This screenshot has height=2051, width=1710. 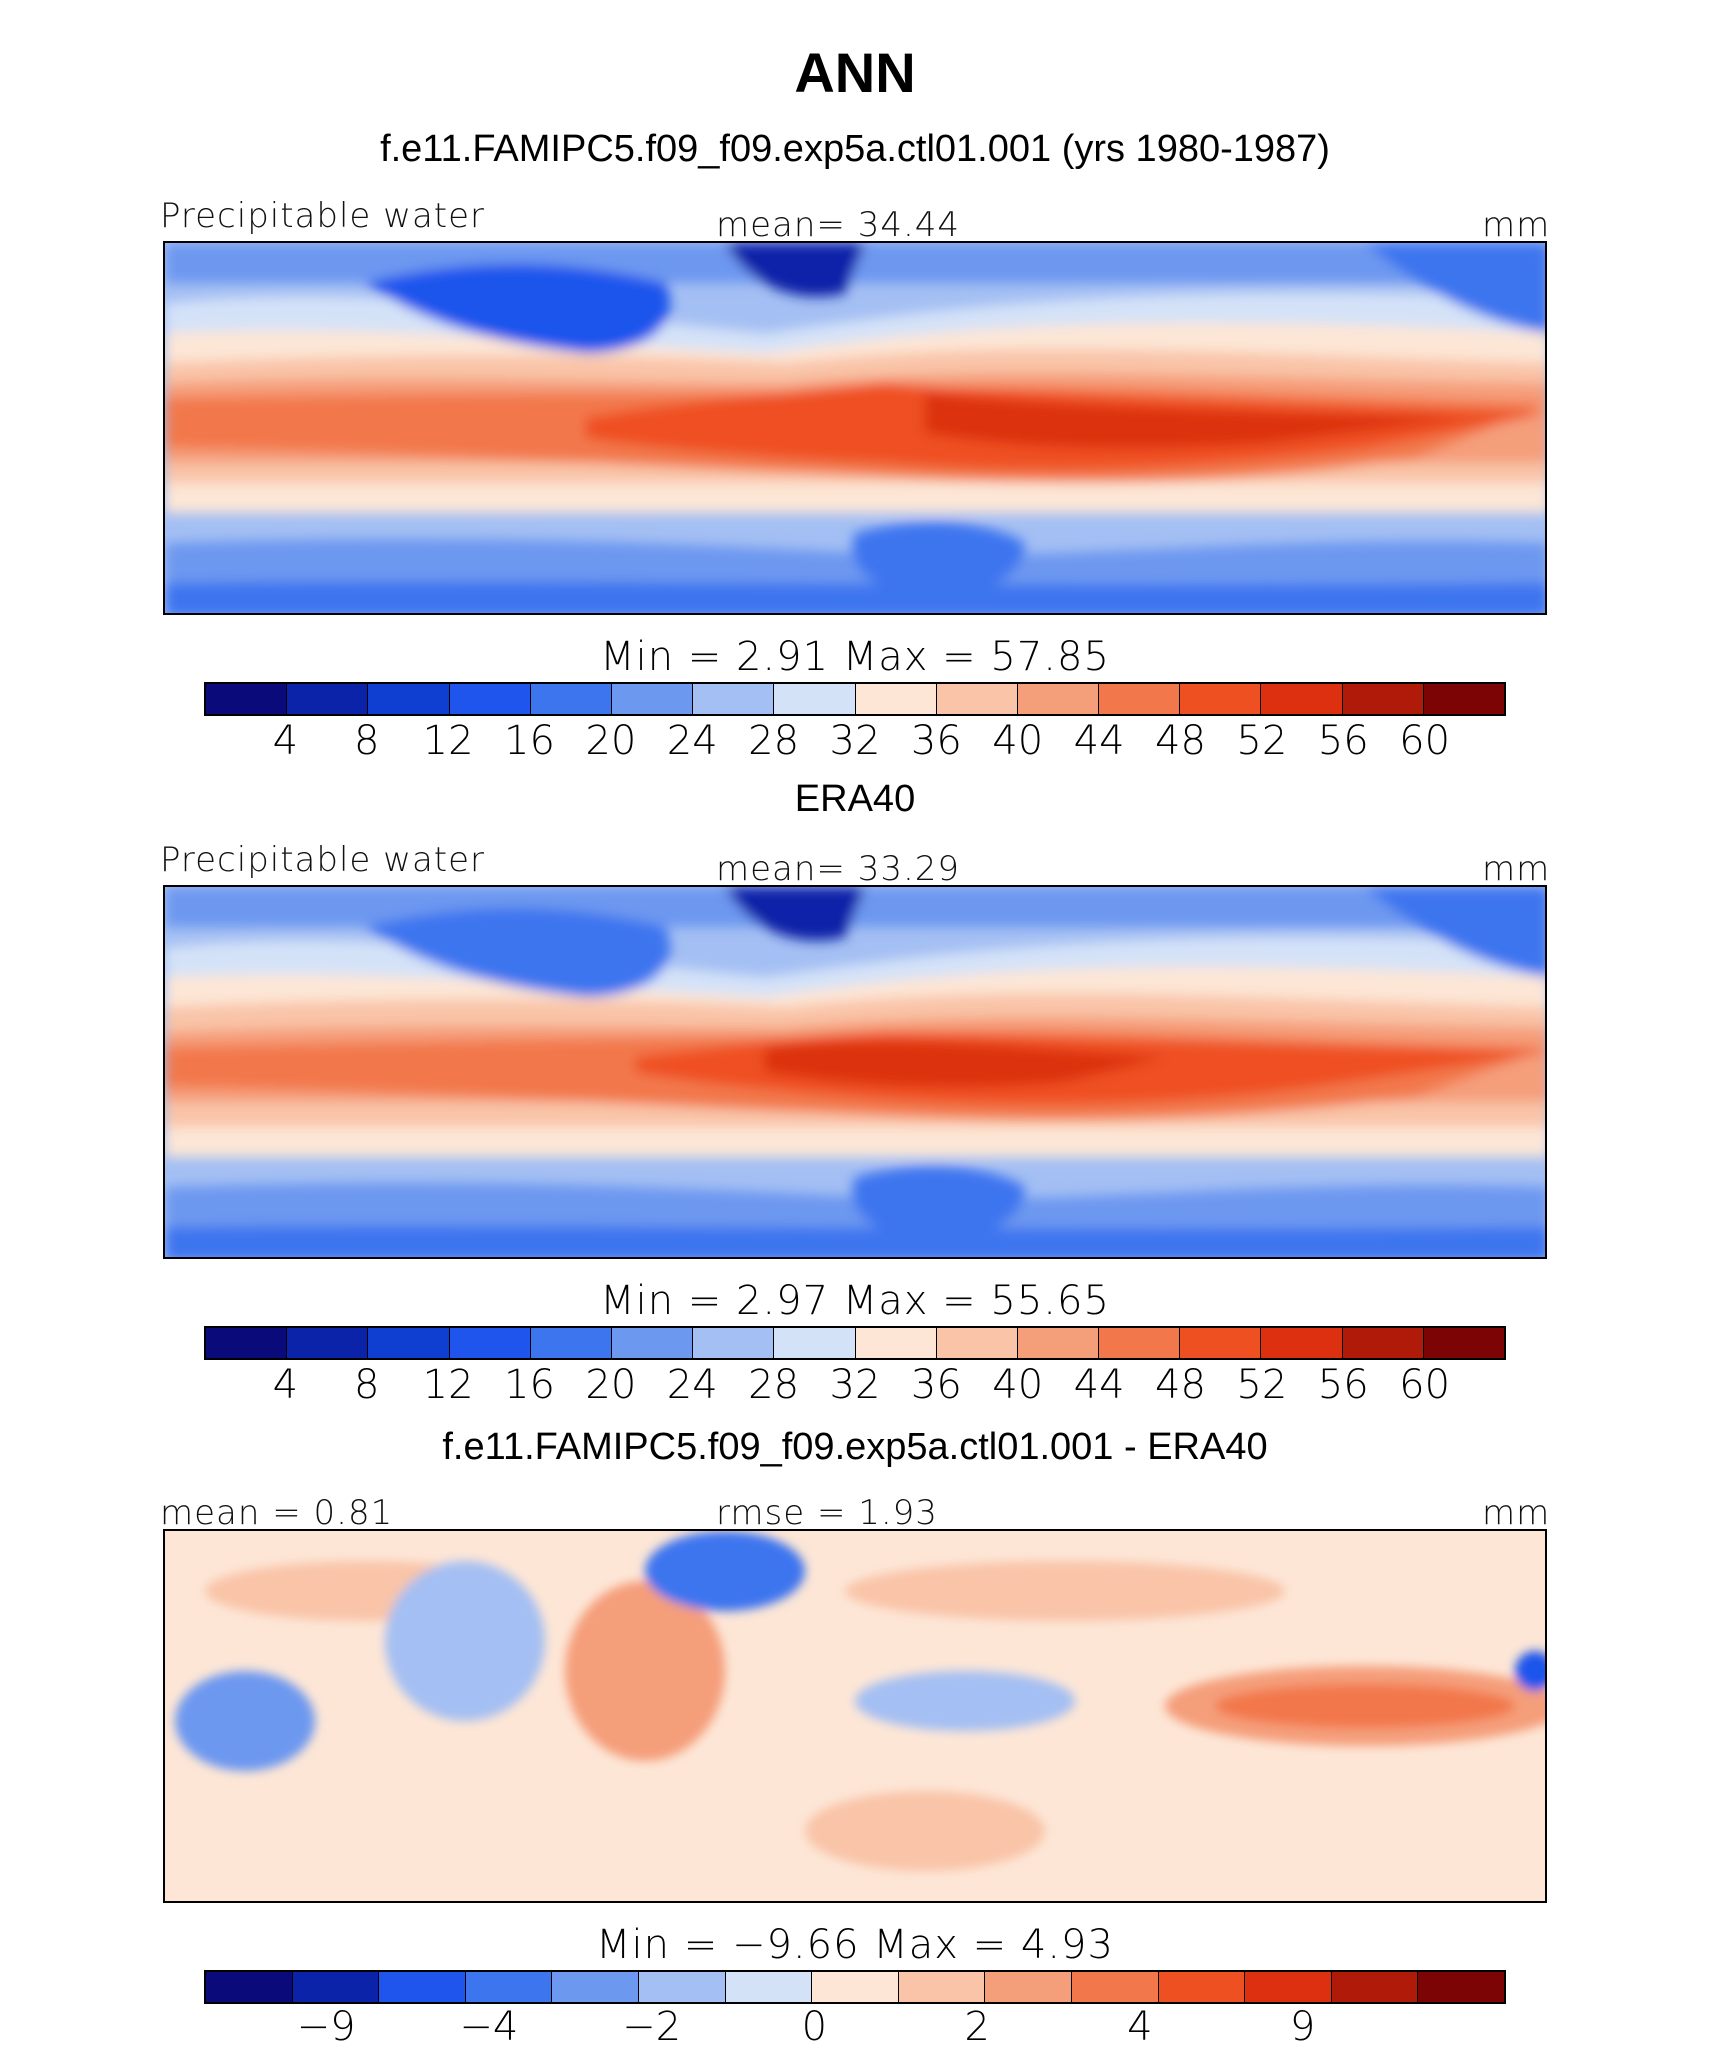 What do you see at coordinates (1018, 741) in the screenshot?
I see `colorbar-tick-label: 40` at bounding box center [1018, 741].